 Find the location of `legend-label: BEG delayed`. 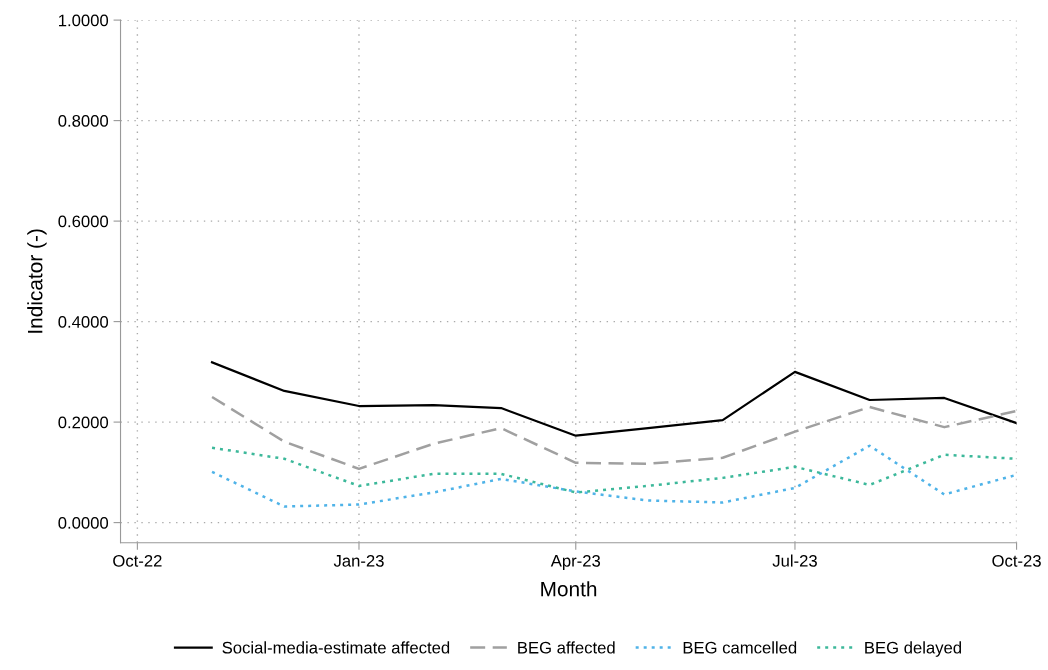

legend-label: BEG delayed is located at coordinates (913, 649).